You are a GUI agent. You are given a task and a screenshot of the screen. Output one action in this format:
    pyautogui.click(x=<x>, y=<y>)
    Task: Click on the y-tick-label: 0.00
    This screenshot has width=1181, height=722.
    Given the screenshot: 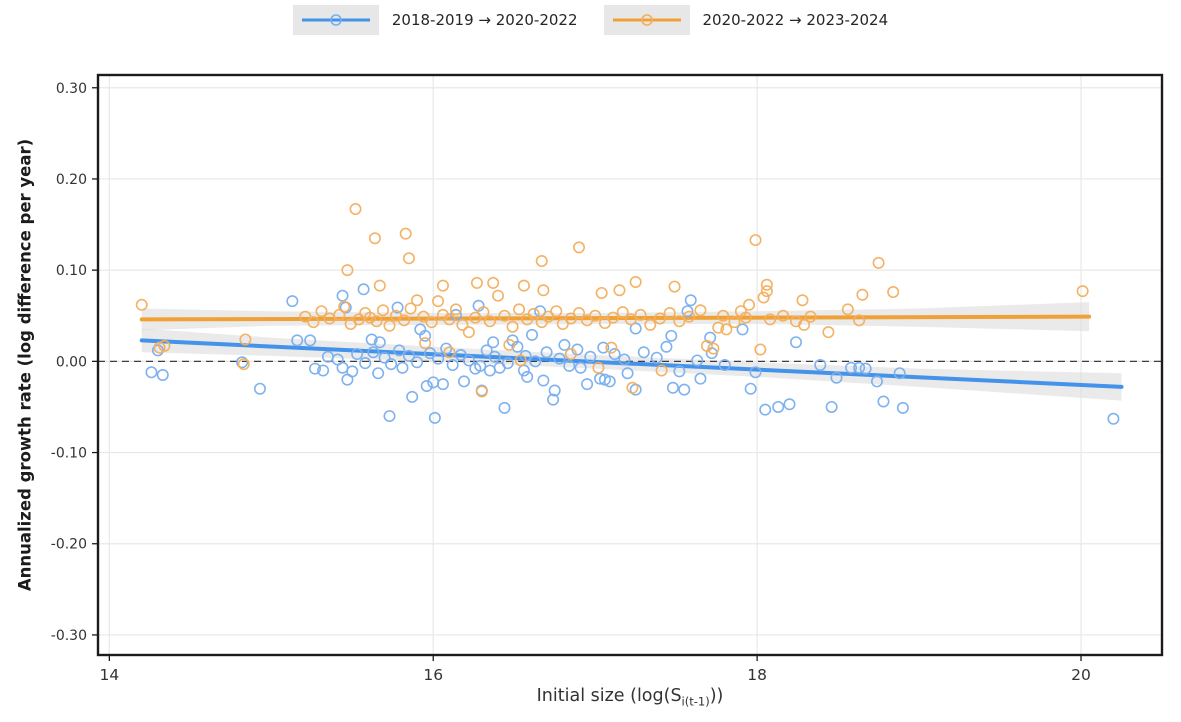 What is the action you would take?
    pyautogui.click(x=71, y=362)
    